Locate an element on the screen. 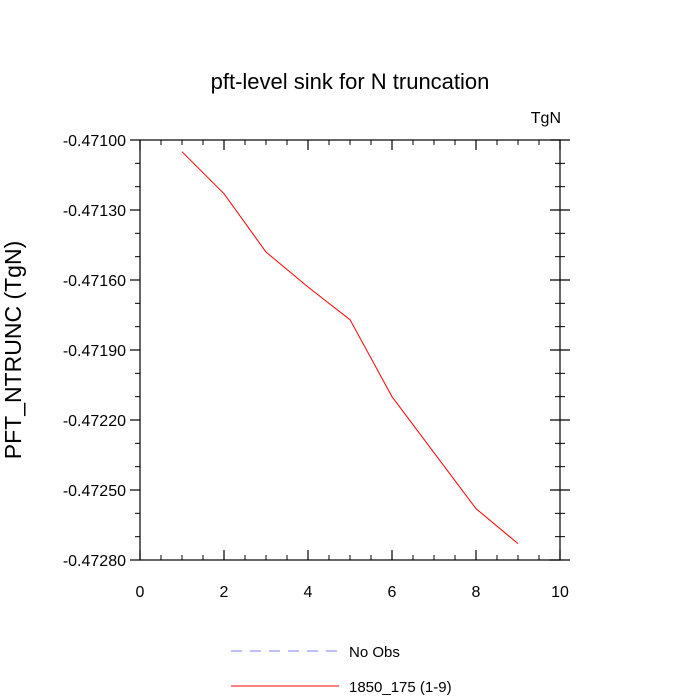  x-tick-label: 10 is located at coordinates (560, 592).